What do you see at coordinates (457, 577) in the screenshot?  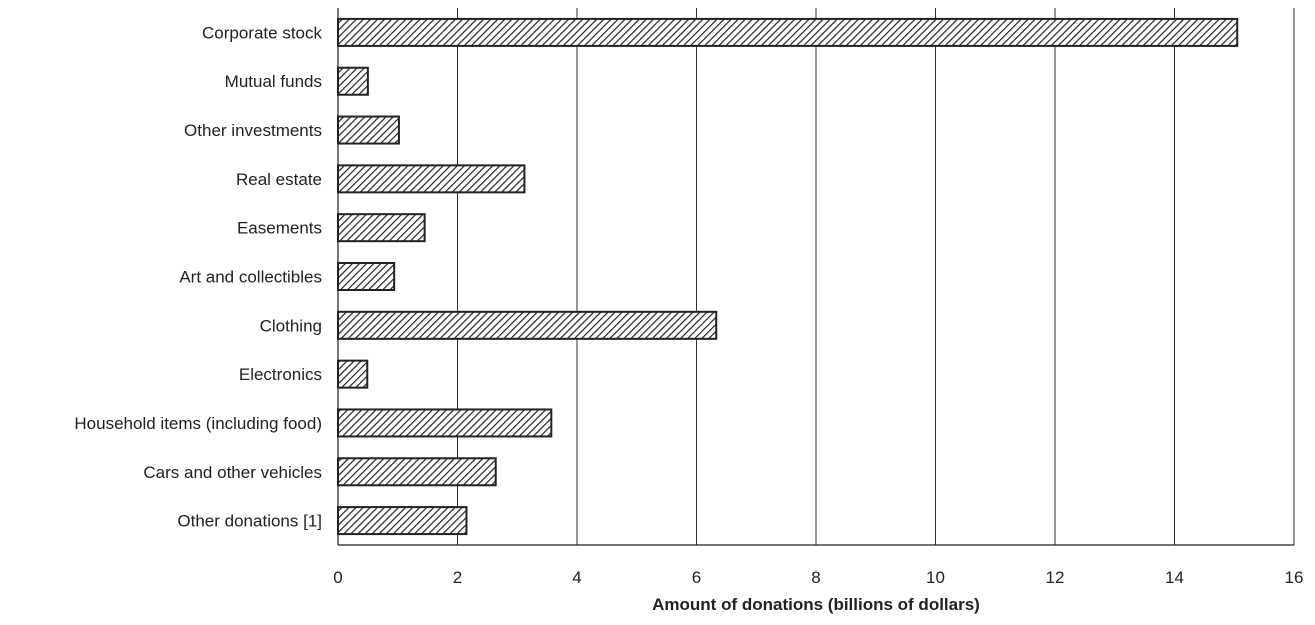 I see `x-tick-label: 2` at bounding box center [457, 577].